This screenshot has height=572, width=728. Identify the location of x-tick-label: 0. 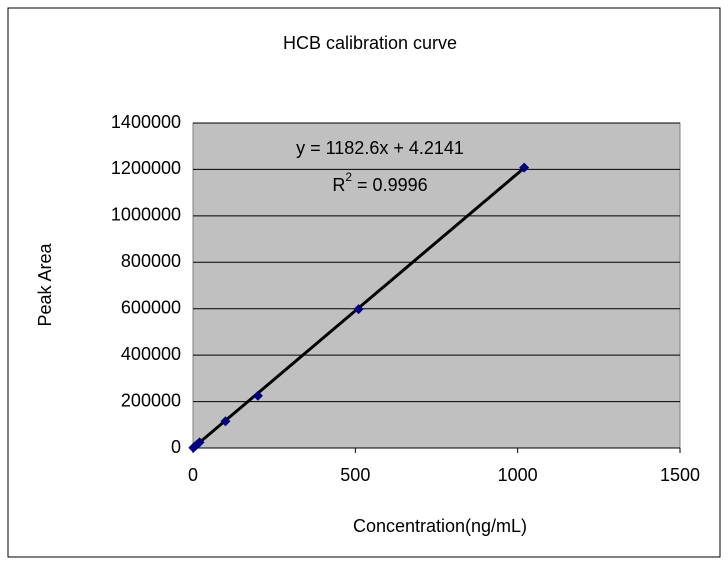
(193, 475).